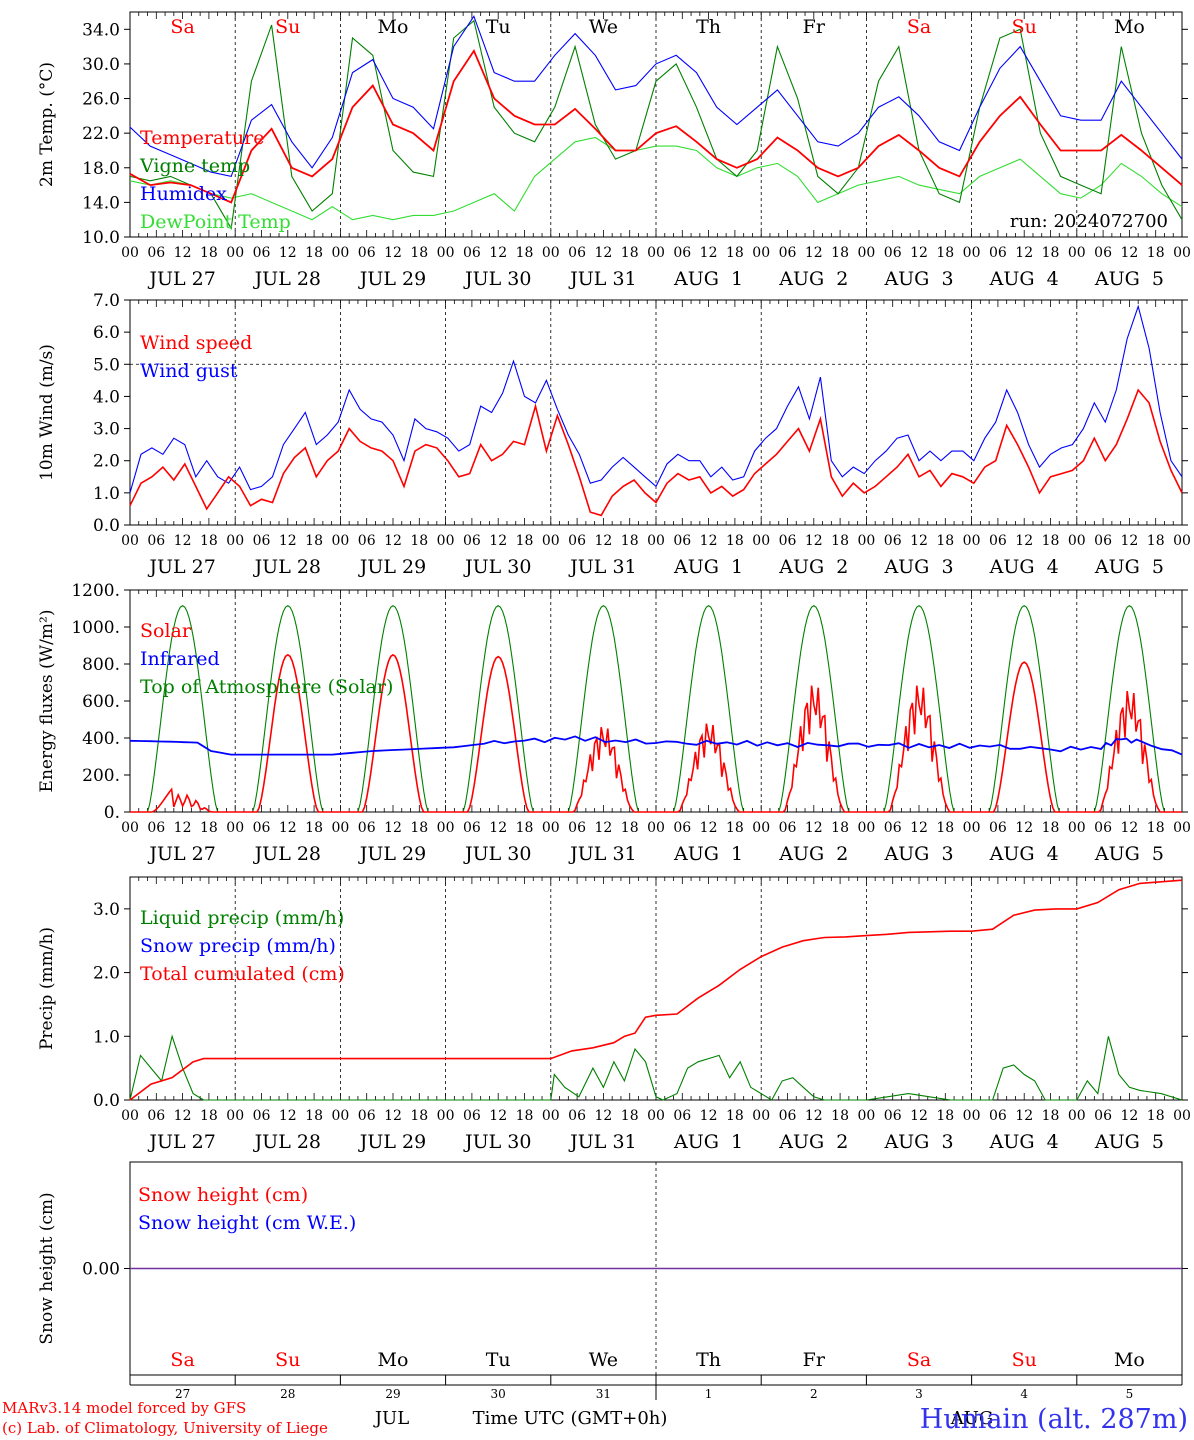 This screenshot has width=1194, height=1440. What do you see at coordinates (814, 1360) in the screenshot?
I see `weekday-label: Fr` at bounding box center [814, 1360].